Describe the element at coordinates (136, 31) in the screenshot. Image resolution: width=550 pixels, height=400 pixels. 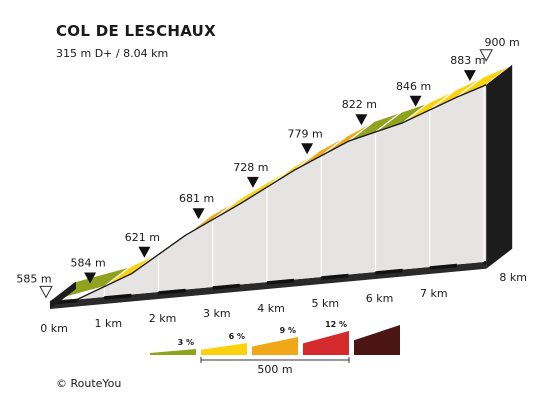
I see `chart-title: COL DE LESCHAUX` at that location.